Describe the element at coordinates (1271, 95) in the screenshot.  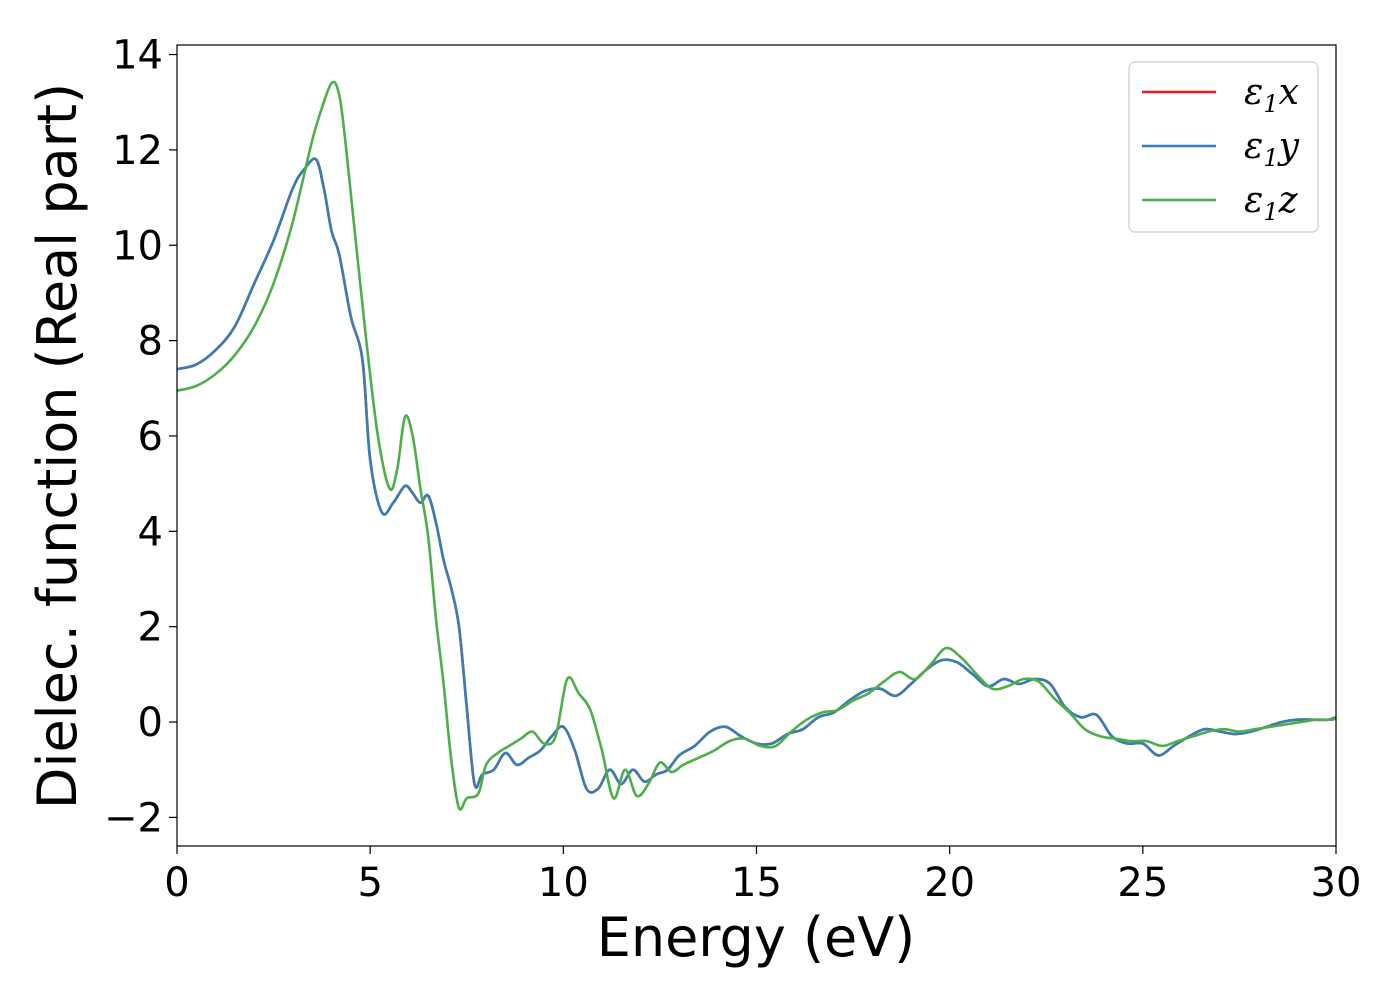
I see `legend-label-x: ε1x` at that location.